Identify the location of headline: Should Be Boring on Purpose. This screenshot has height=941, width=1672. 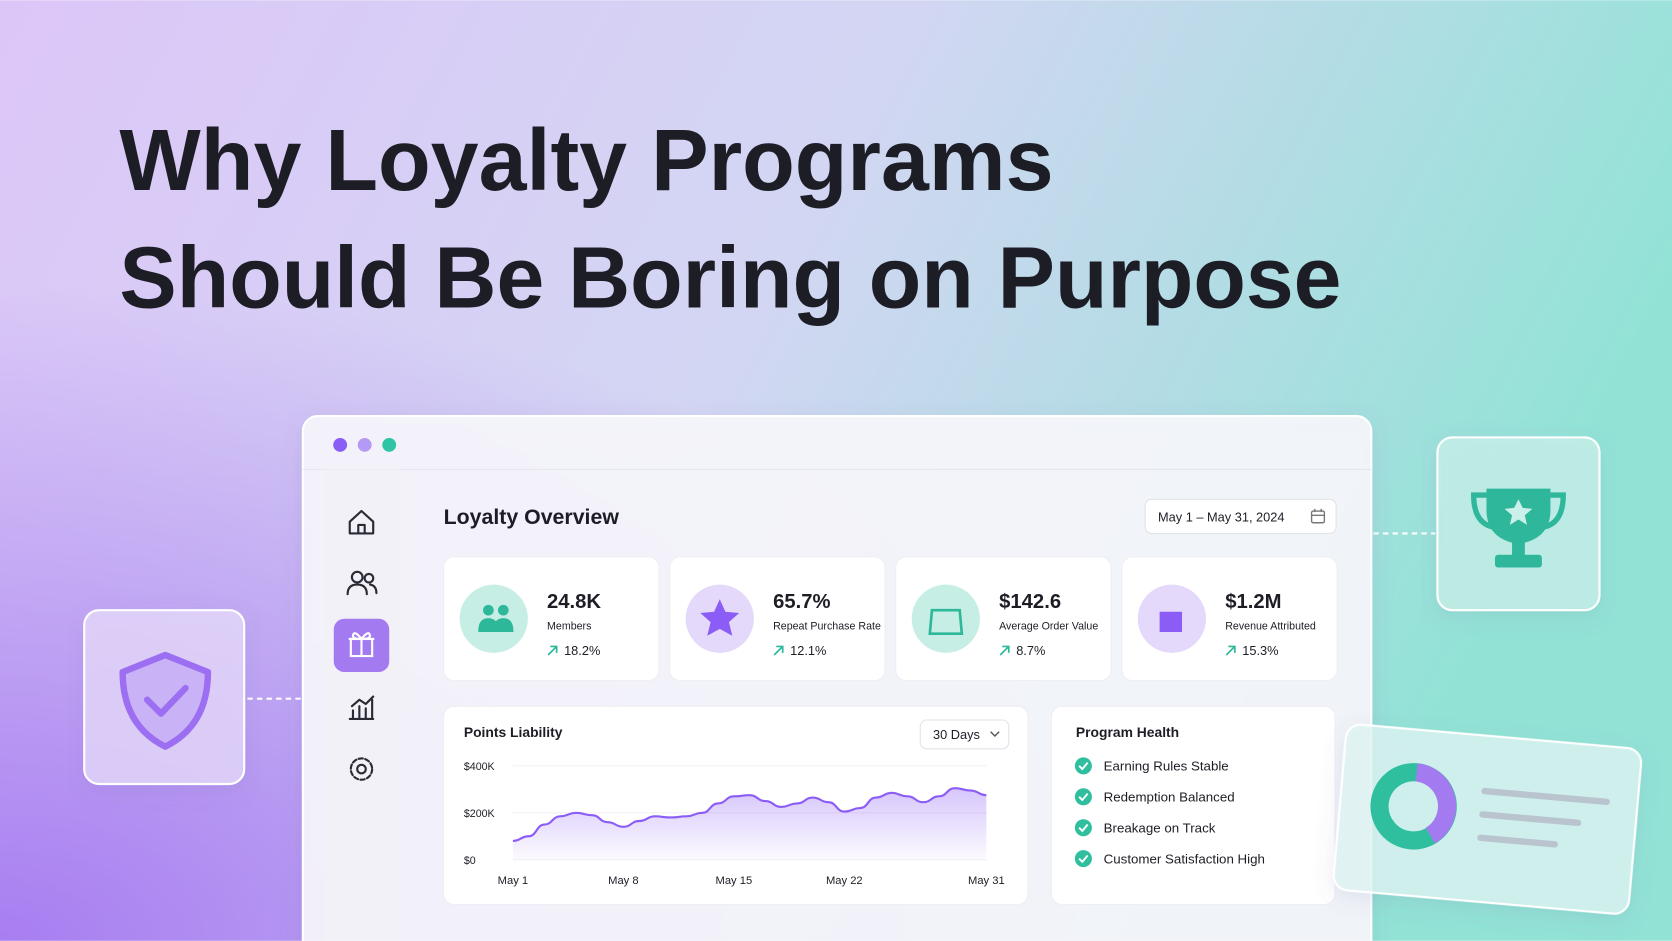
(730, 277).